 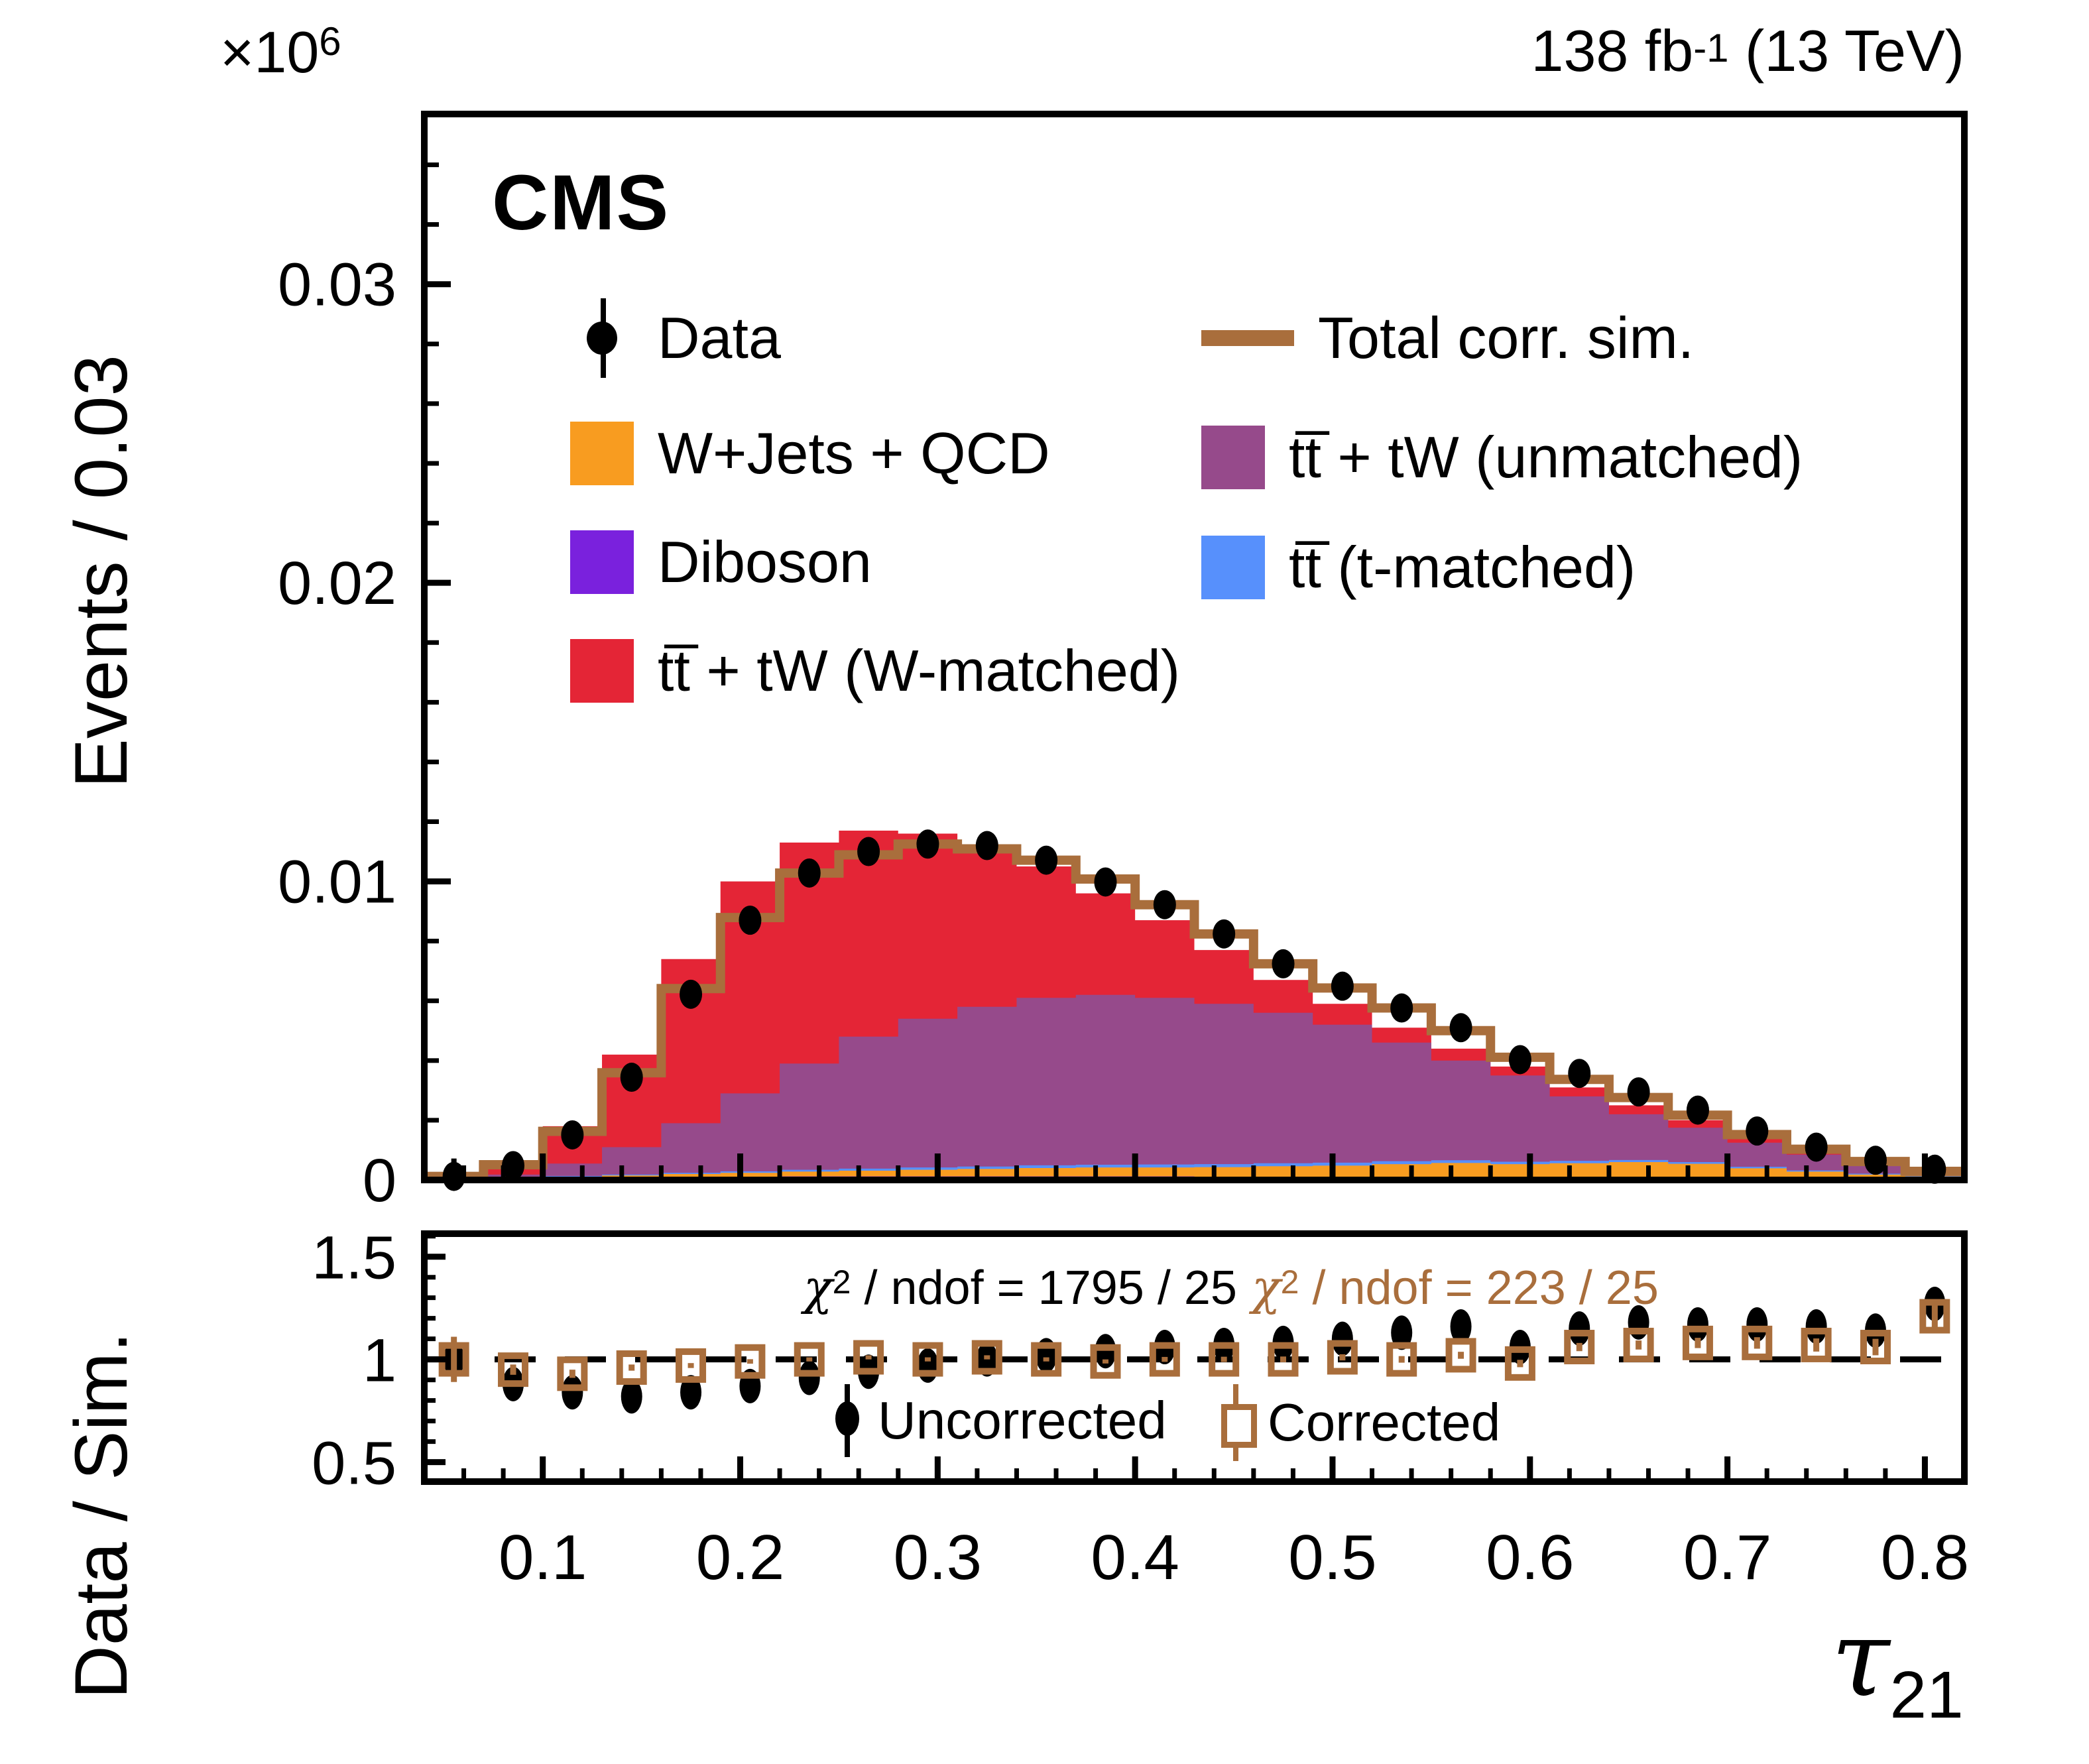 I want to click on corrected-label: Corrected, so click(x=1384, y=1423).